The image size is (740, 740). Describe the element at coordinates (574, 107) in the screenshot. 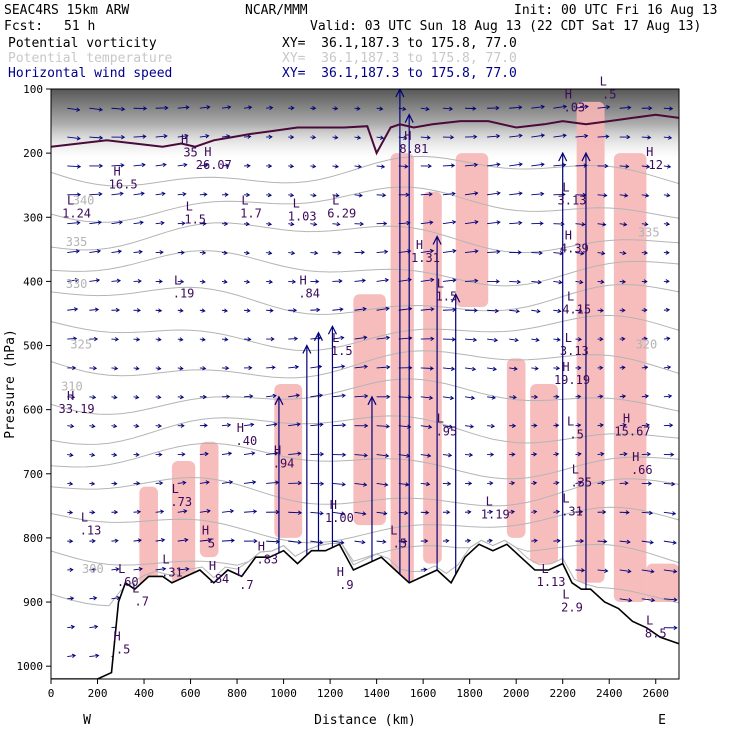

I see `pv-extremum-value: .03` at that location.